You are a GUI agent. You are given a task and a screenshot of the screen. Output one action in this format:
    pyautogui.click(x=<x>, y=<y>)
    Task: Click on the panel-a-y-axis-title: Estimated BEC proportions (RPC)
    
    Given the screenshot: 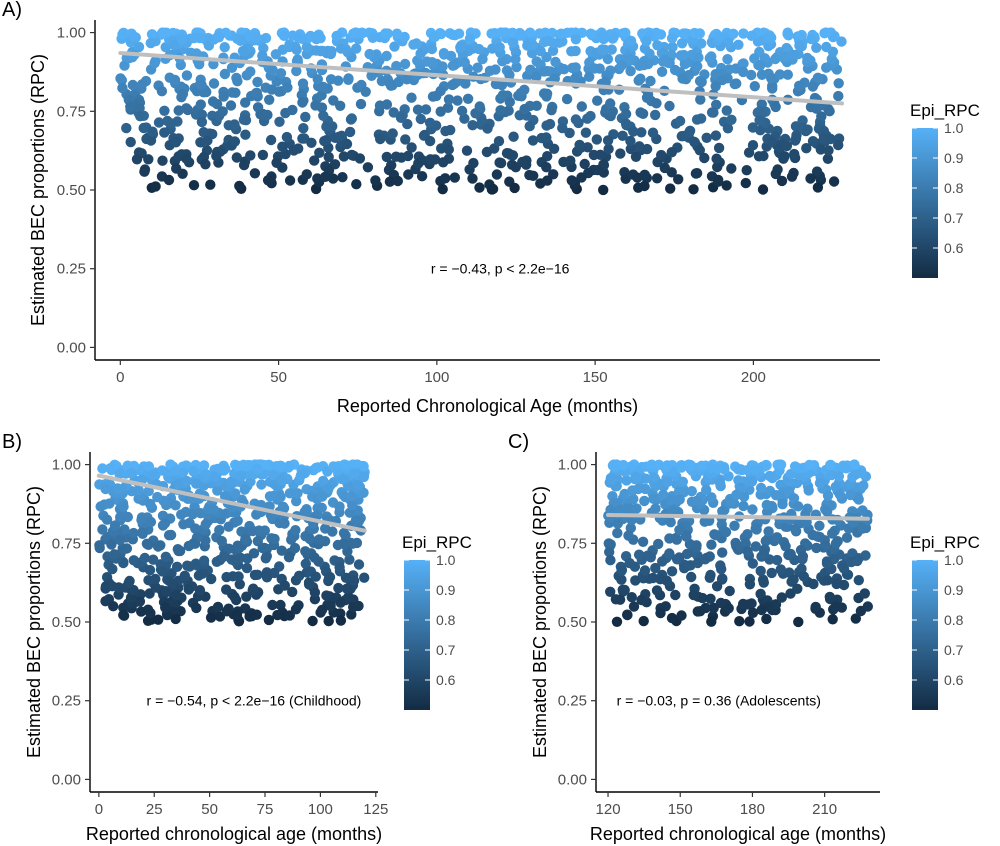 What is the action you would take?
    pyautogui.click(x=38, y=190)
    